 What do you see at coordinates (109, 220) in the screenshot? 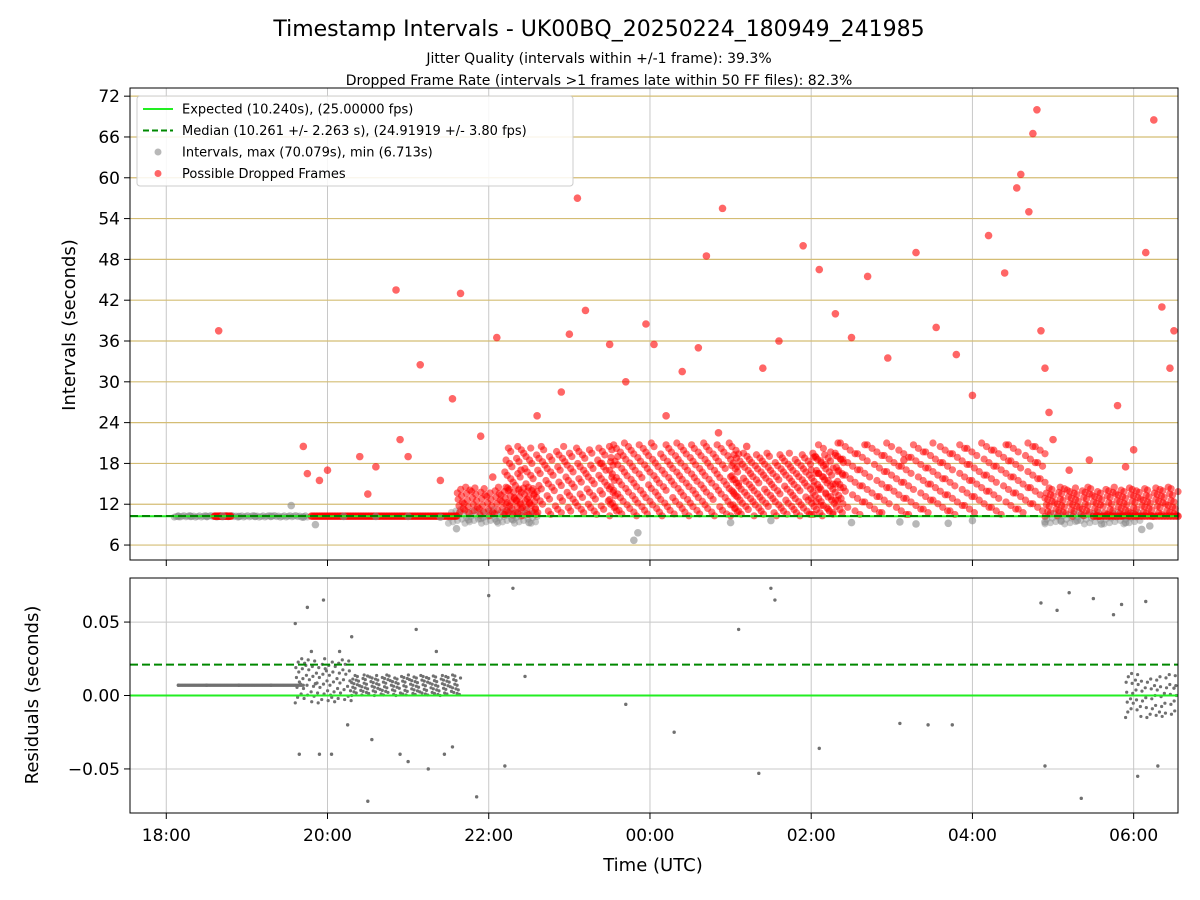
I see `top-ytick-label-8: 54` at bounding box center [109, 220].